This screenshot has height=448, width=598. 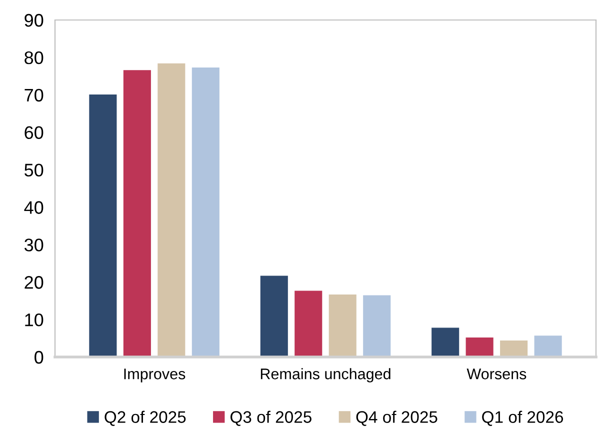 What do you see at coordinates (34, 170) in the screenshot?
I see `y-tick-label: 50` at bounding box center [34, 170].